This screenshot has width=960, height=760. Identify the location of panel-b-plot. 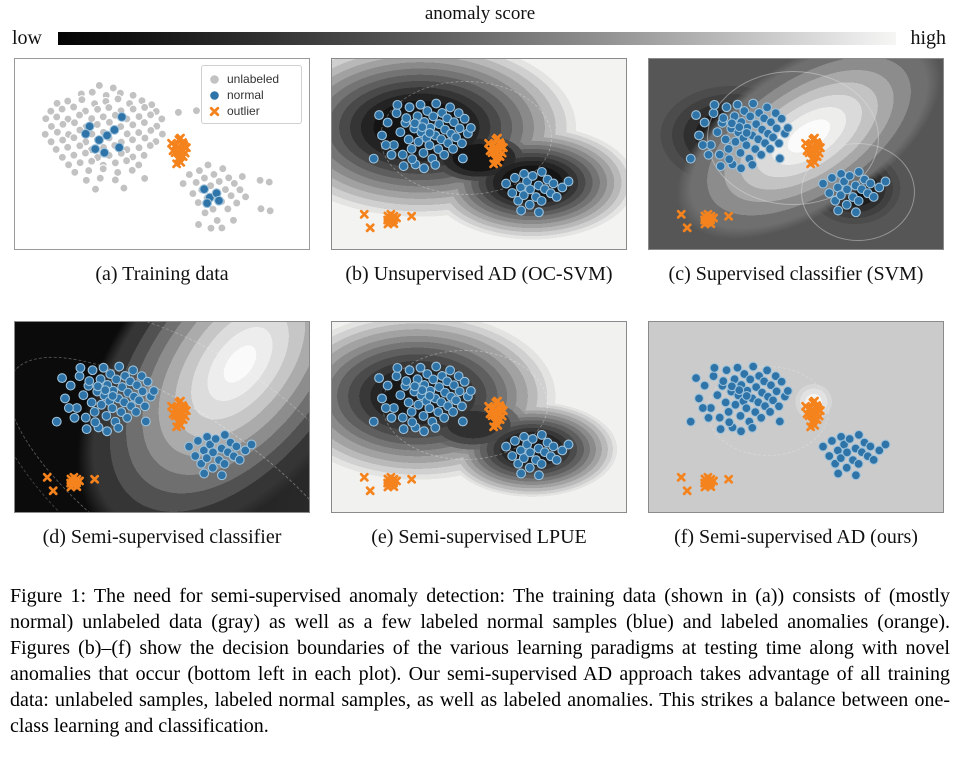
(479, 154).